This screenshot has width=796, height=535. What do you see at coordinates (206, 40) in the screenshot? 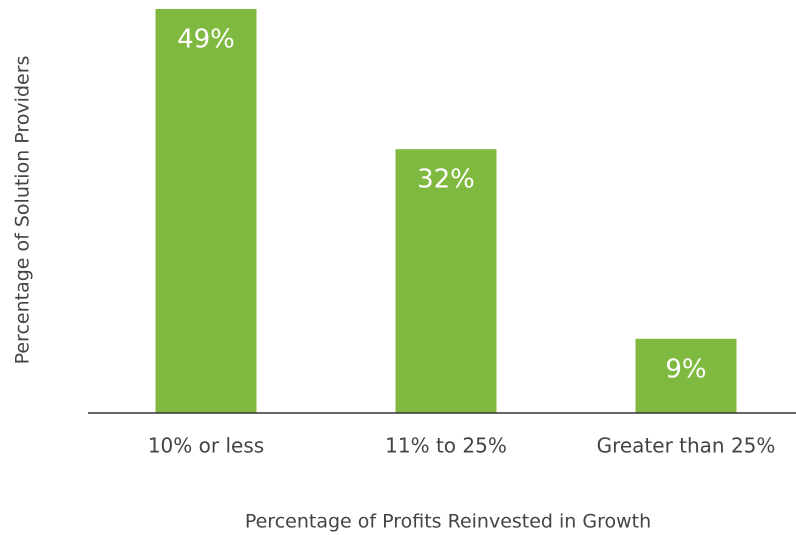
I see `value-label: 49%` at bounding box center [206, 40].